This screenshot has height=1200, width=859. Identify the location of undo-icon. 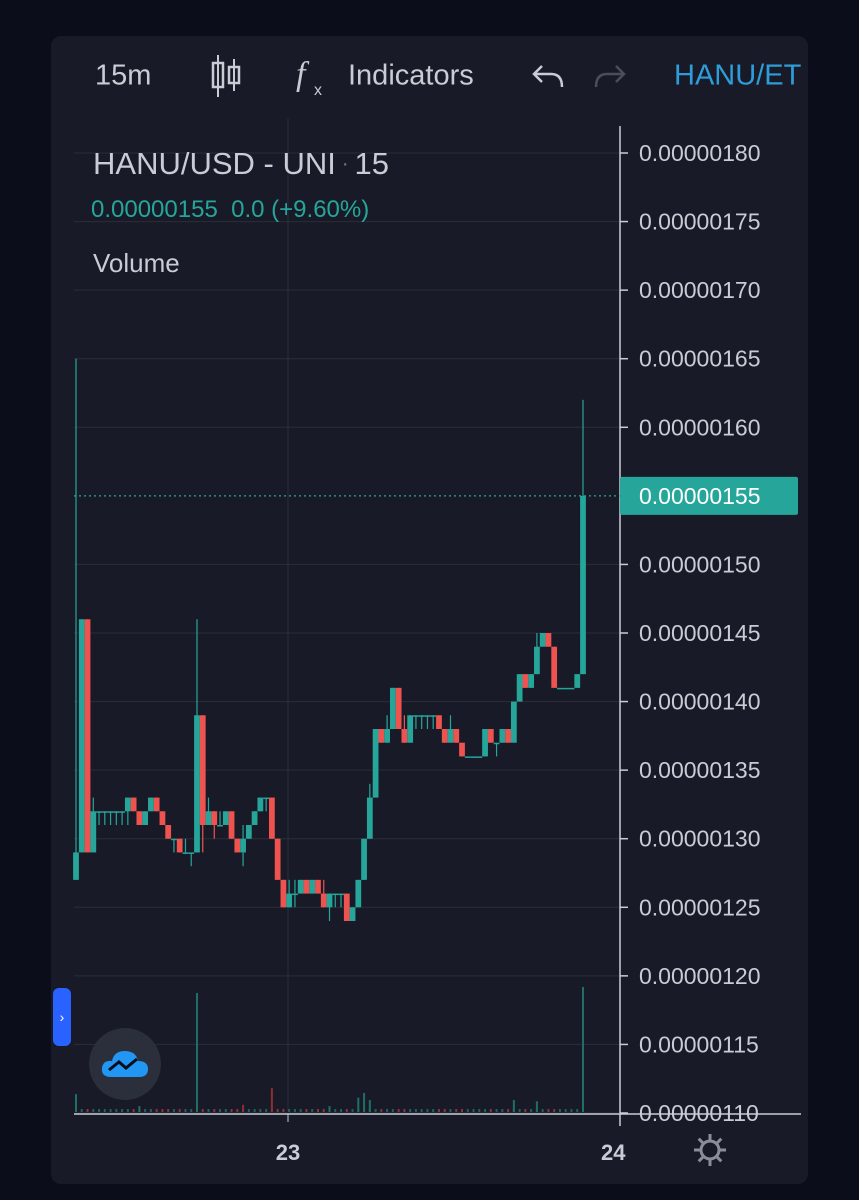
(548, 76).